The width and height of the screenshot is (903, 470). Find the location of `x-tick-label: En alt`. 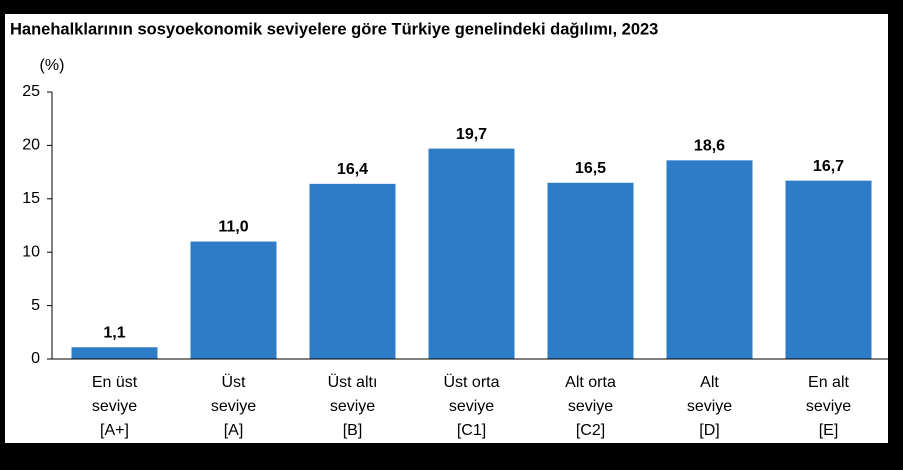

x-tick-label: En alt is located at coordinates (828, 382).